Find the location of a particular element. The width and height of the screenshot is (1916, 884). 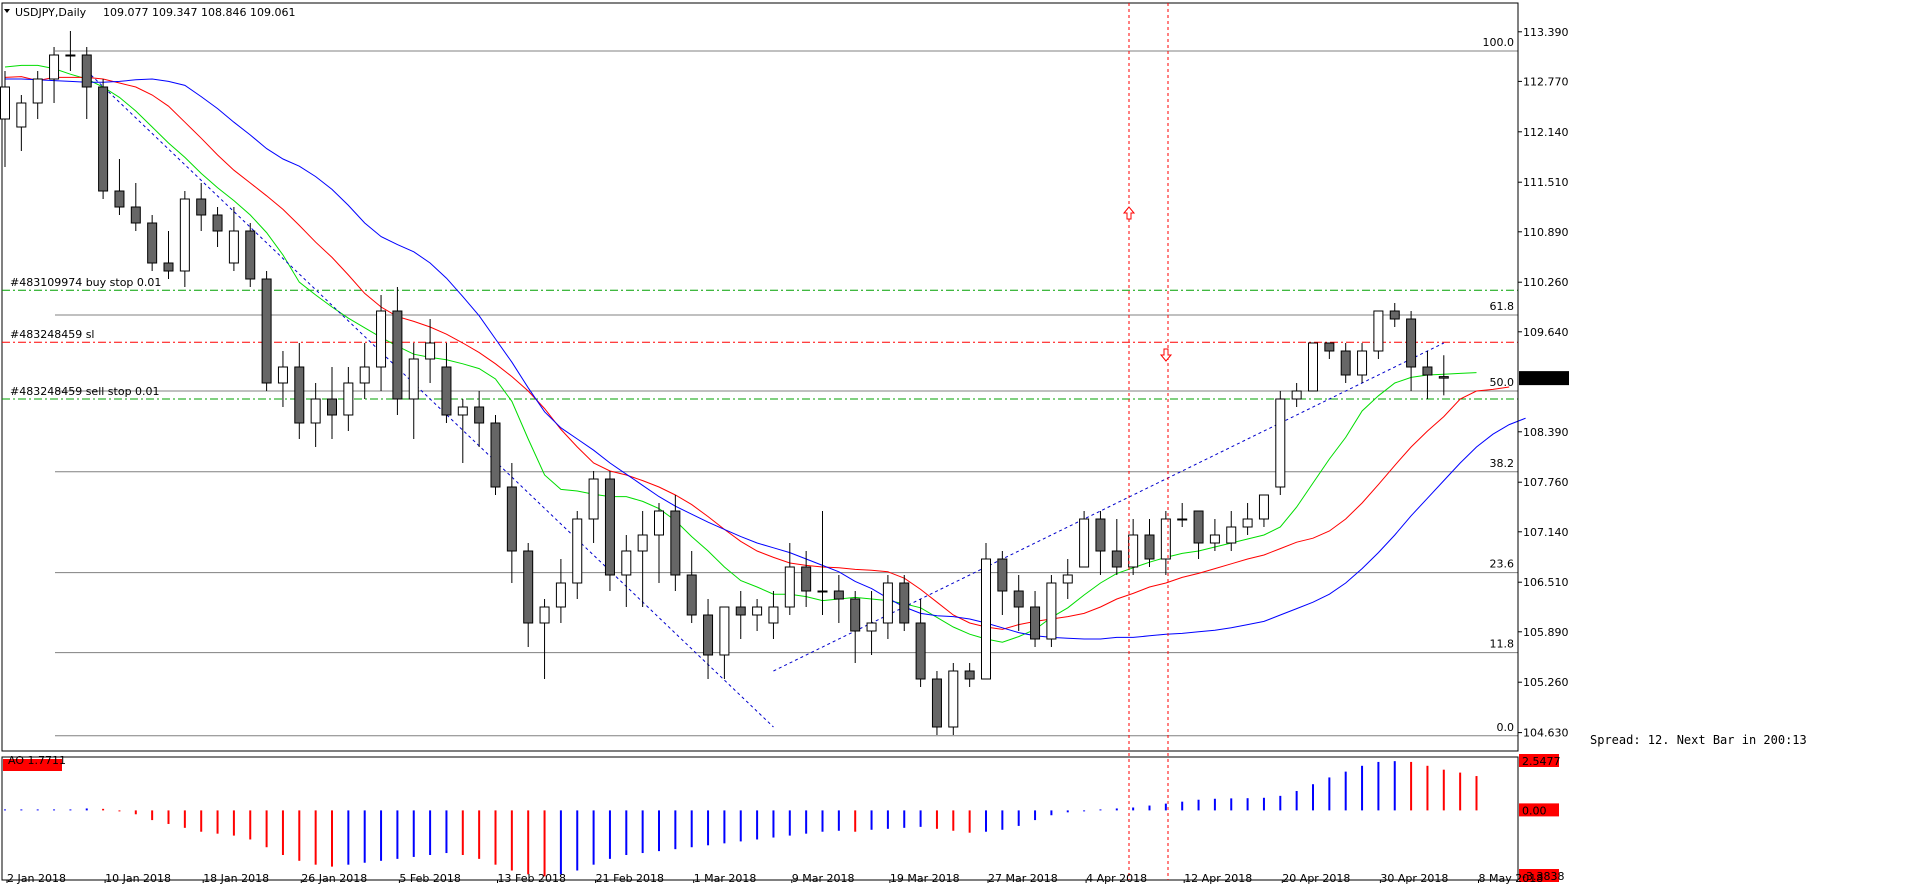

down-arrow-icon is located at coordinates (1166, 355).